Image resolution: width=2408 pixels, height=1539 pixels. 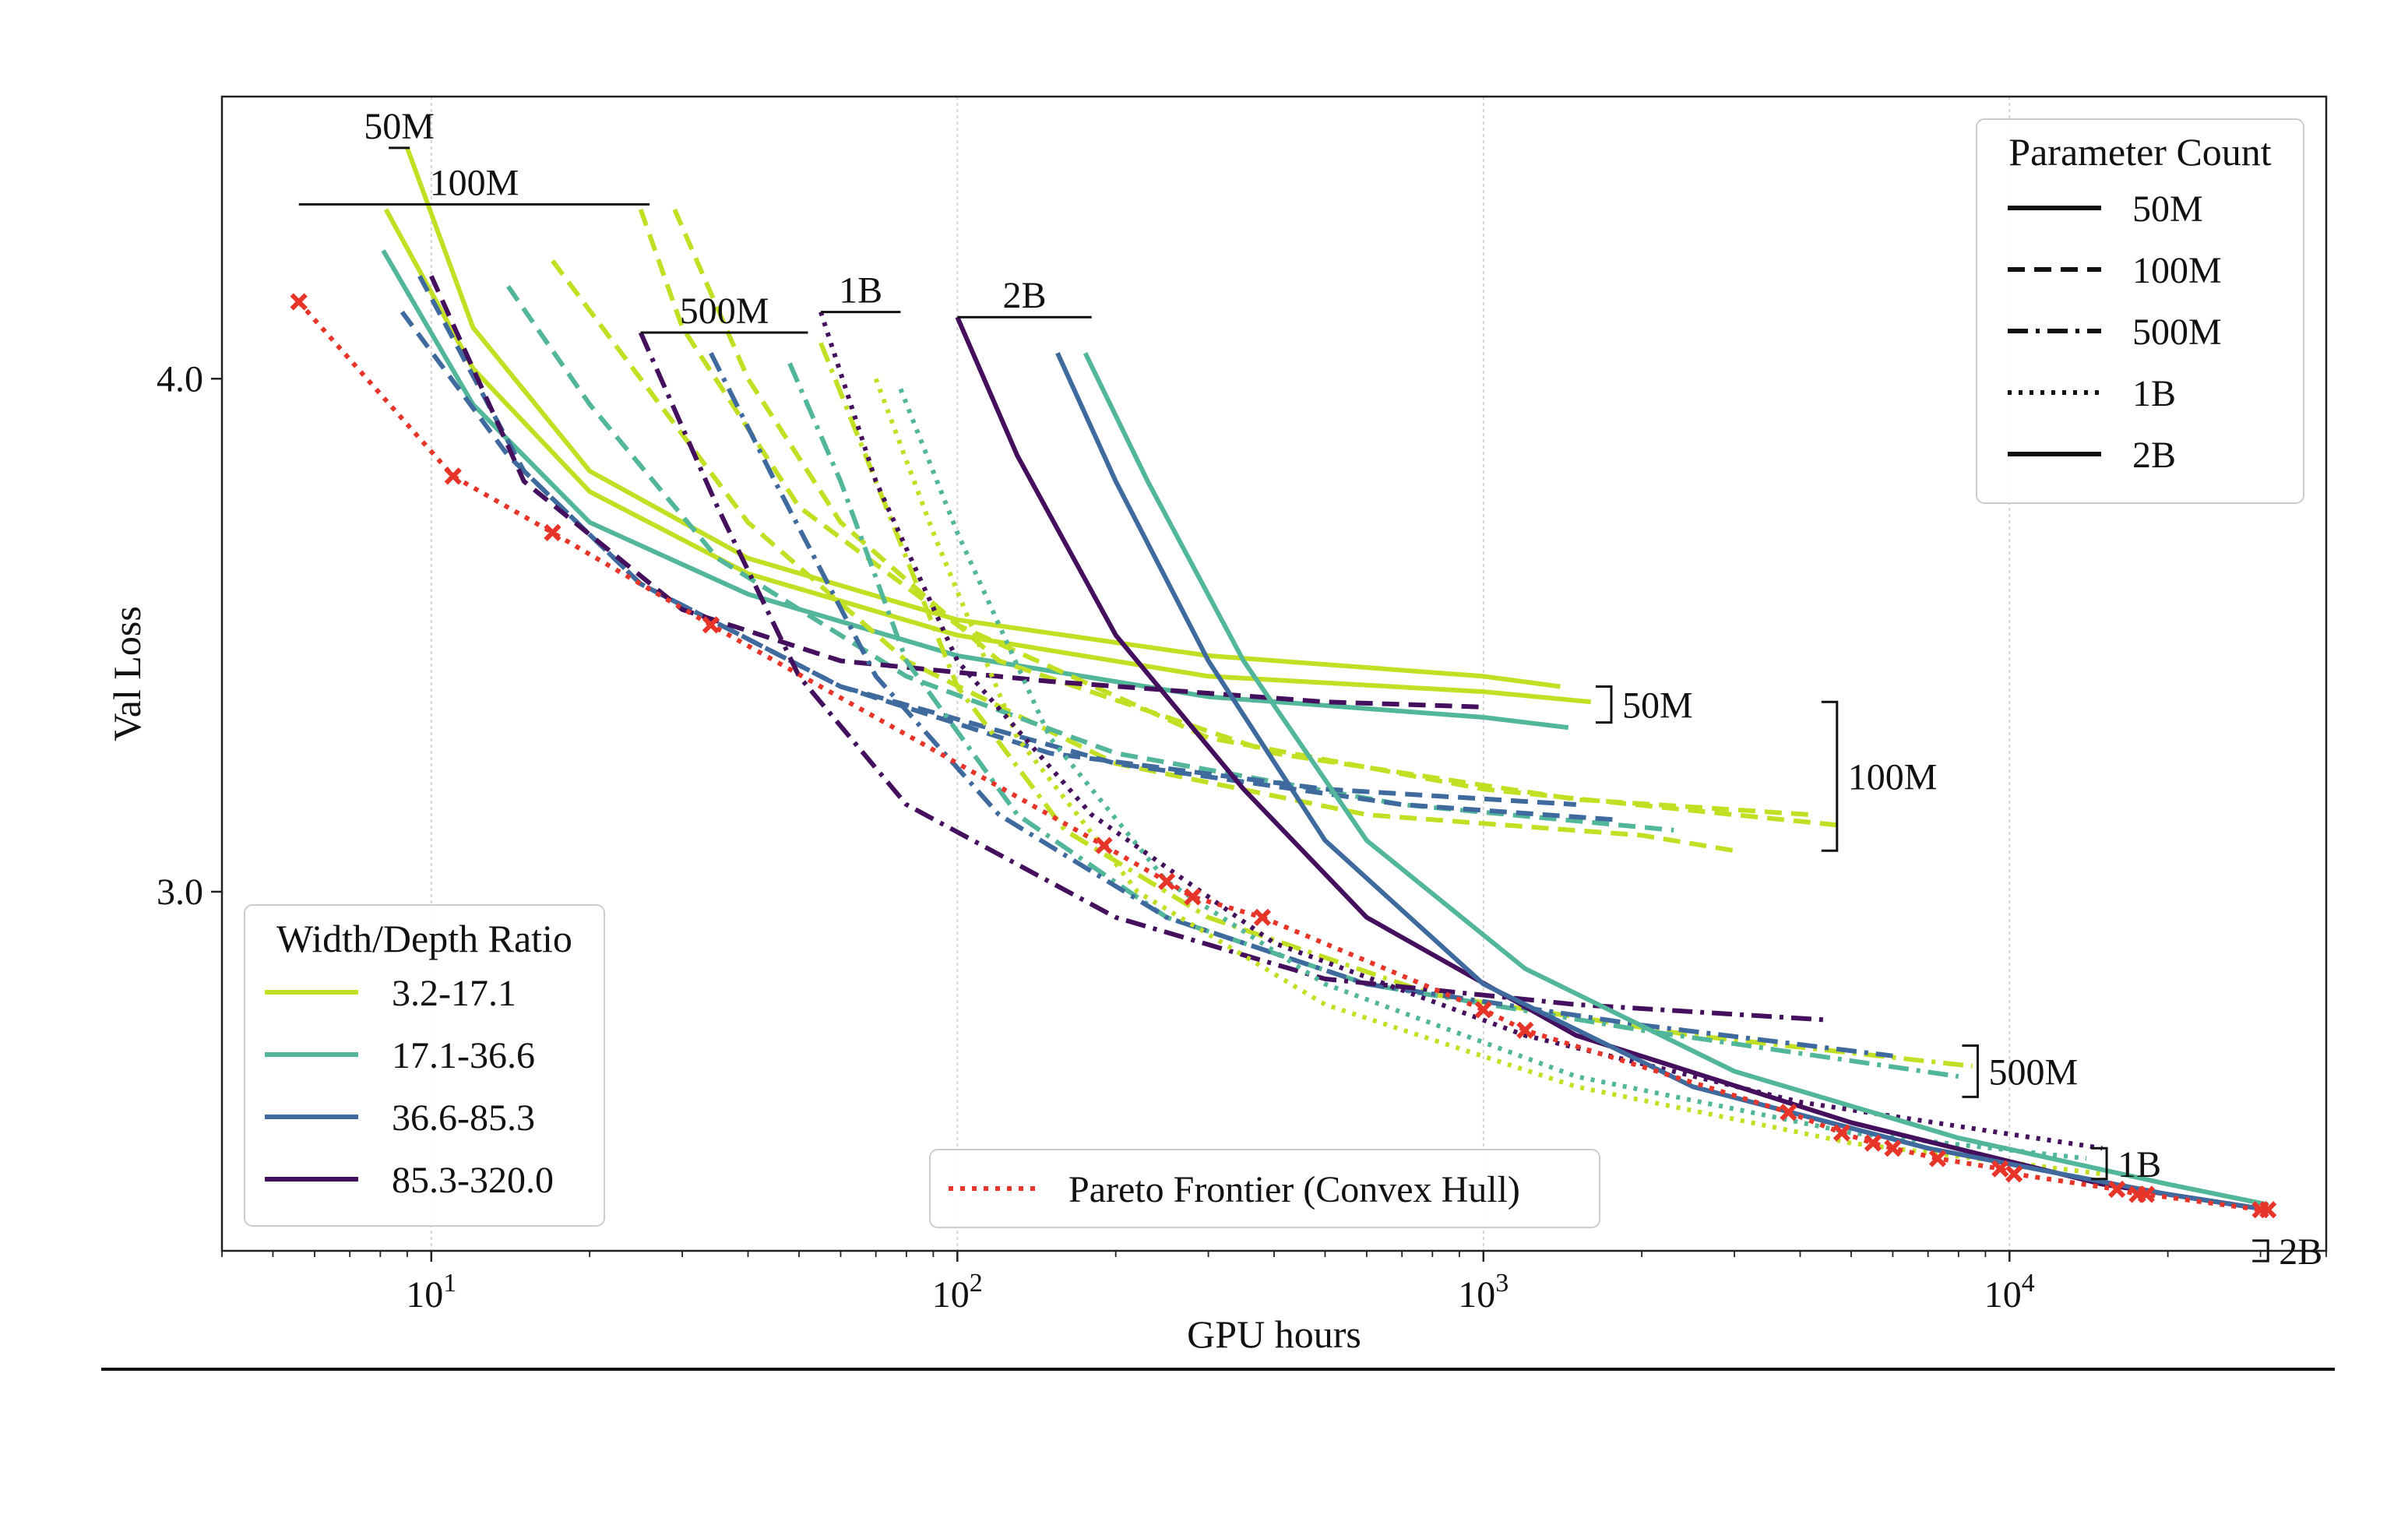 What do you see at coordinates (454, 993) in the screenshot?
I see `ratio-legend-label-0: 3.2-17.1` at bounding box center [454, 993].